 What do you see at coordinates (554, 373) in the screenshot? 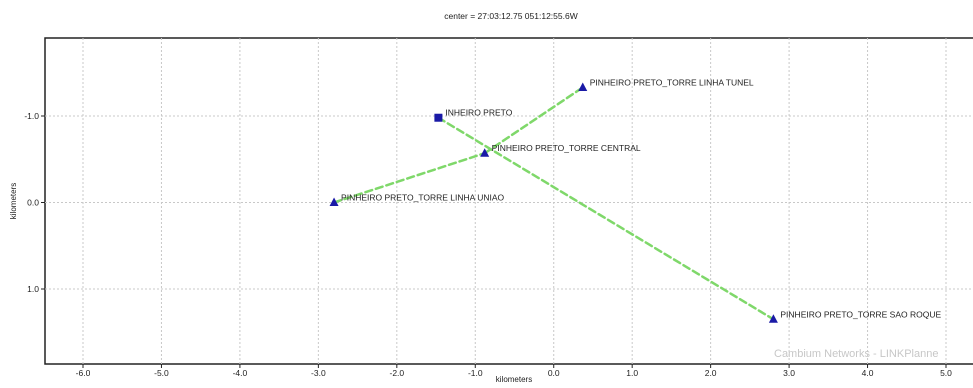
I see `x-tick-label: 0.0` at bounding box center [554, 373].